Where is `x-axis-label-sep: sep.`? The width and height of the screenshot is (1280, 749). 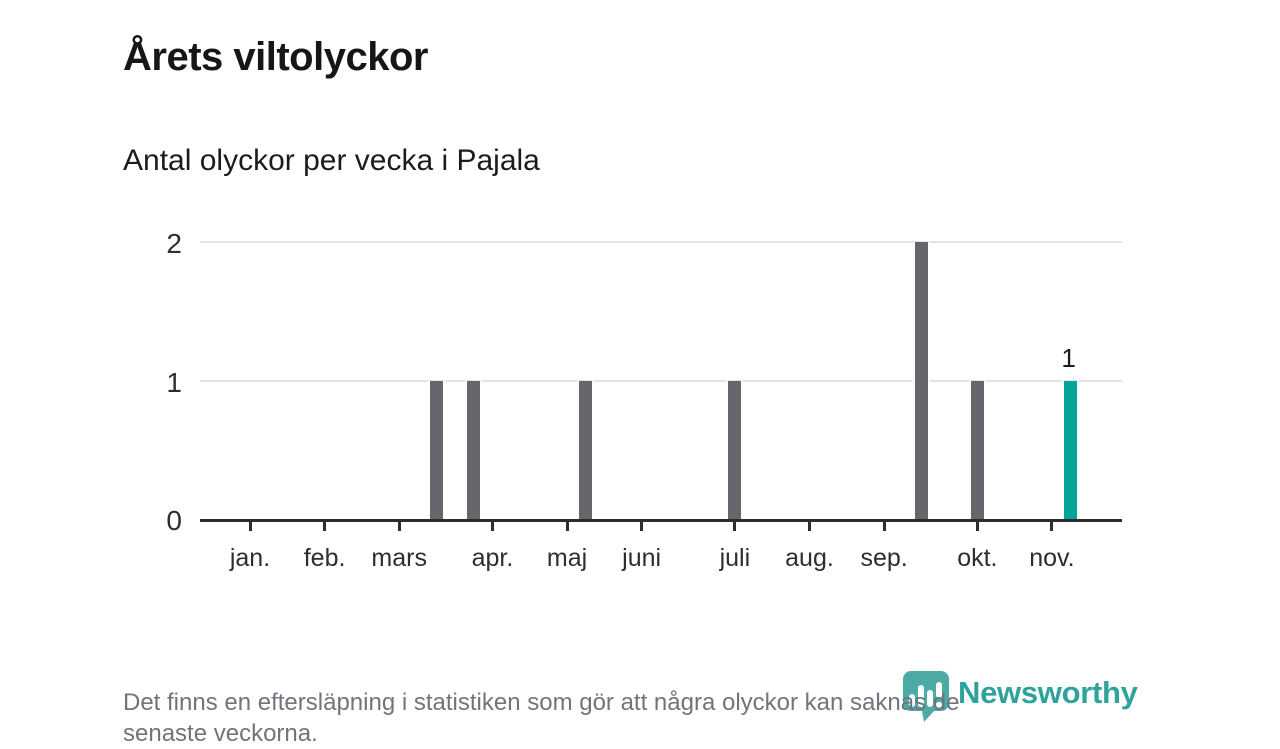
x-axis-label-sep: sep. is located at coordinates (884, 558).